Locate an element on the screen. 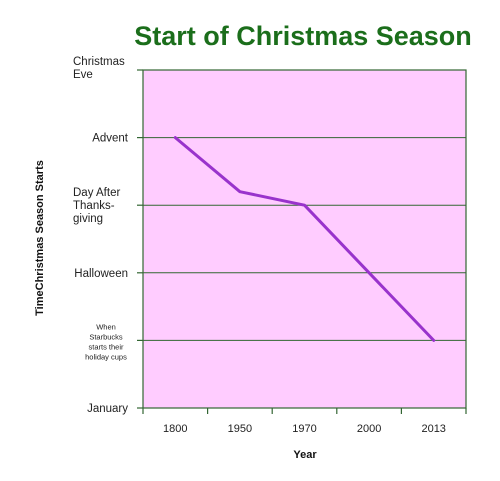  y-tick-label: Christmas Eve is located at coordinates (99, 68).